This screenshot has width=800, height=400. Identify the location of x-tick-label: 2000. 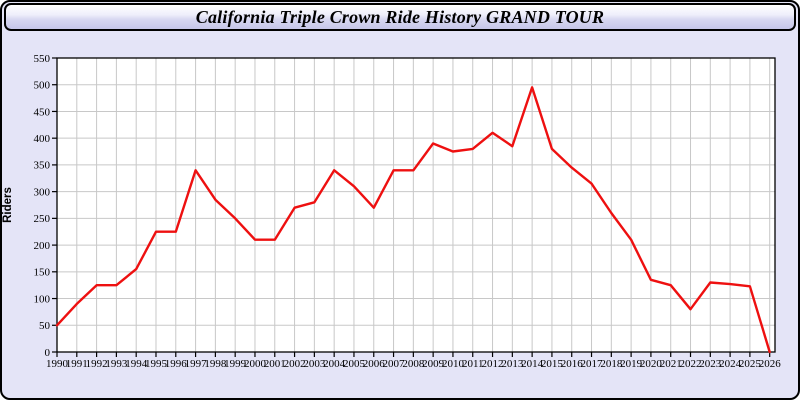
(255, 364).